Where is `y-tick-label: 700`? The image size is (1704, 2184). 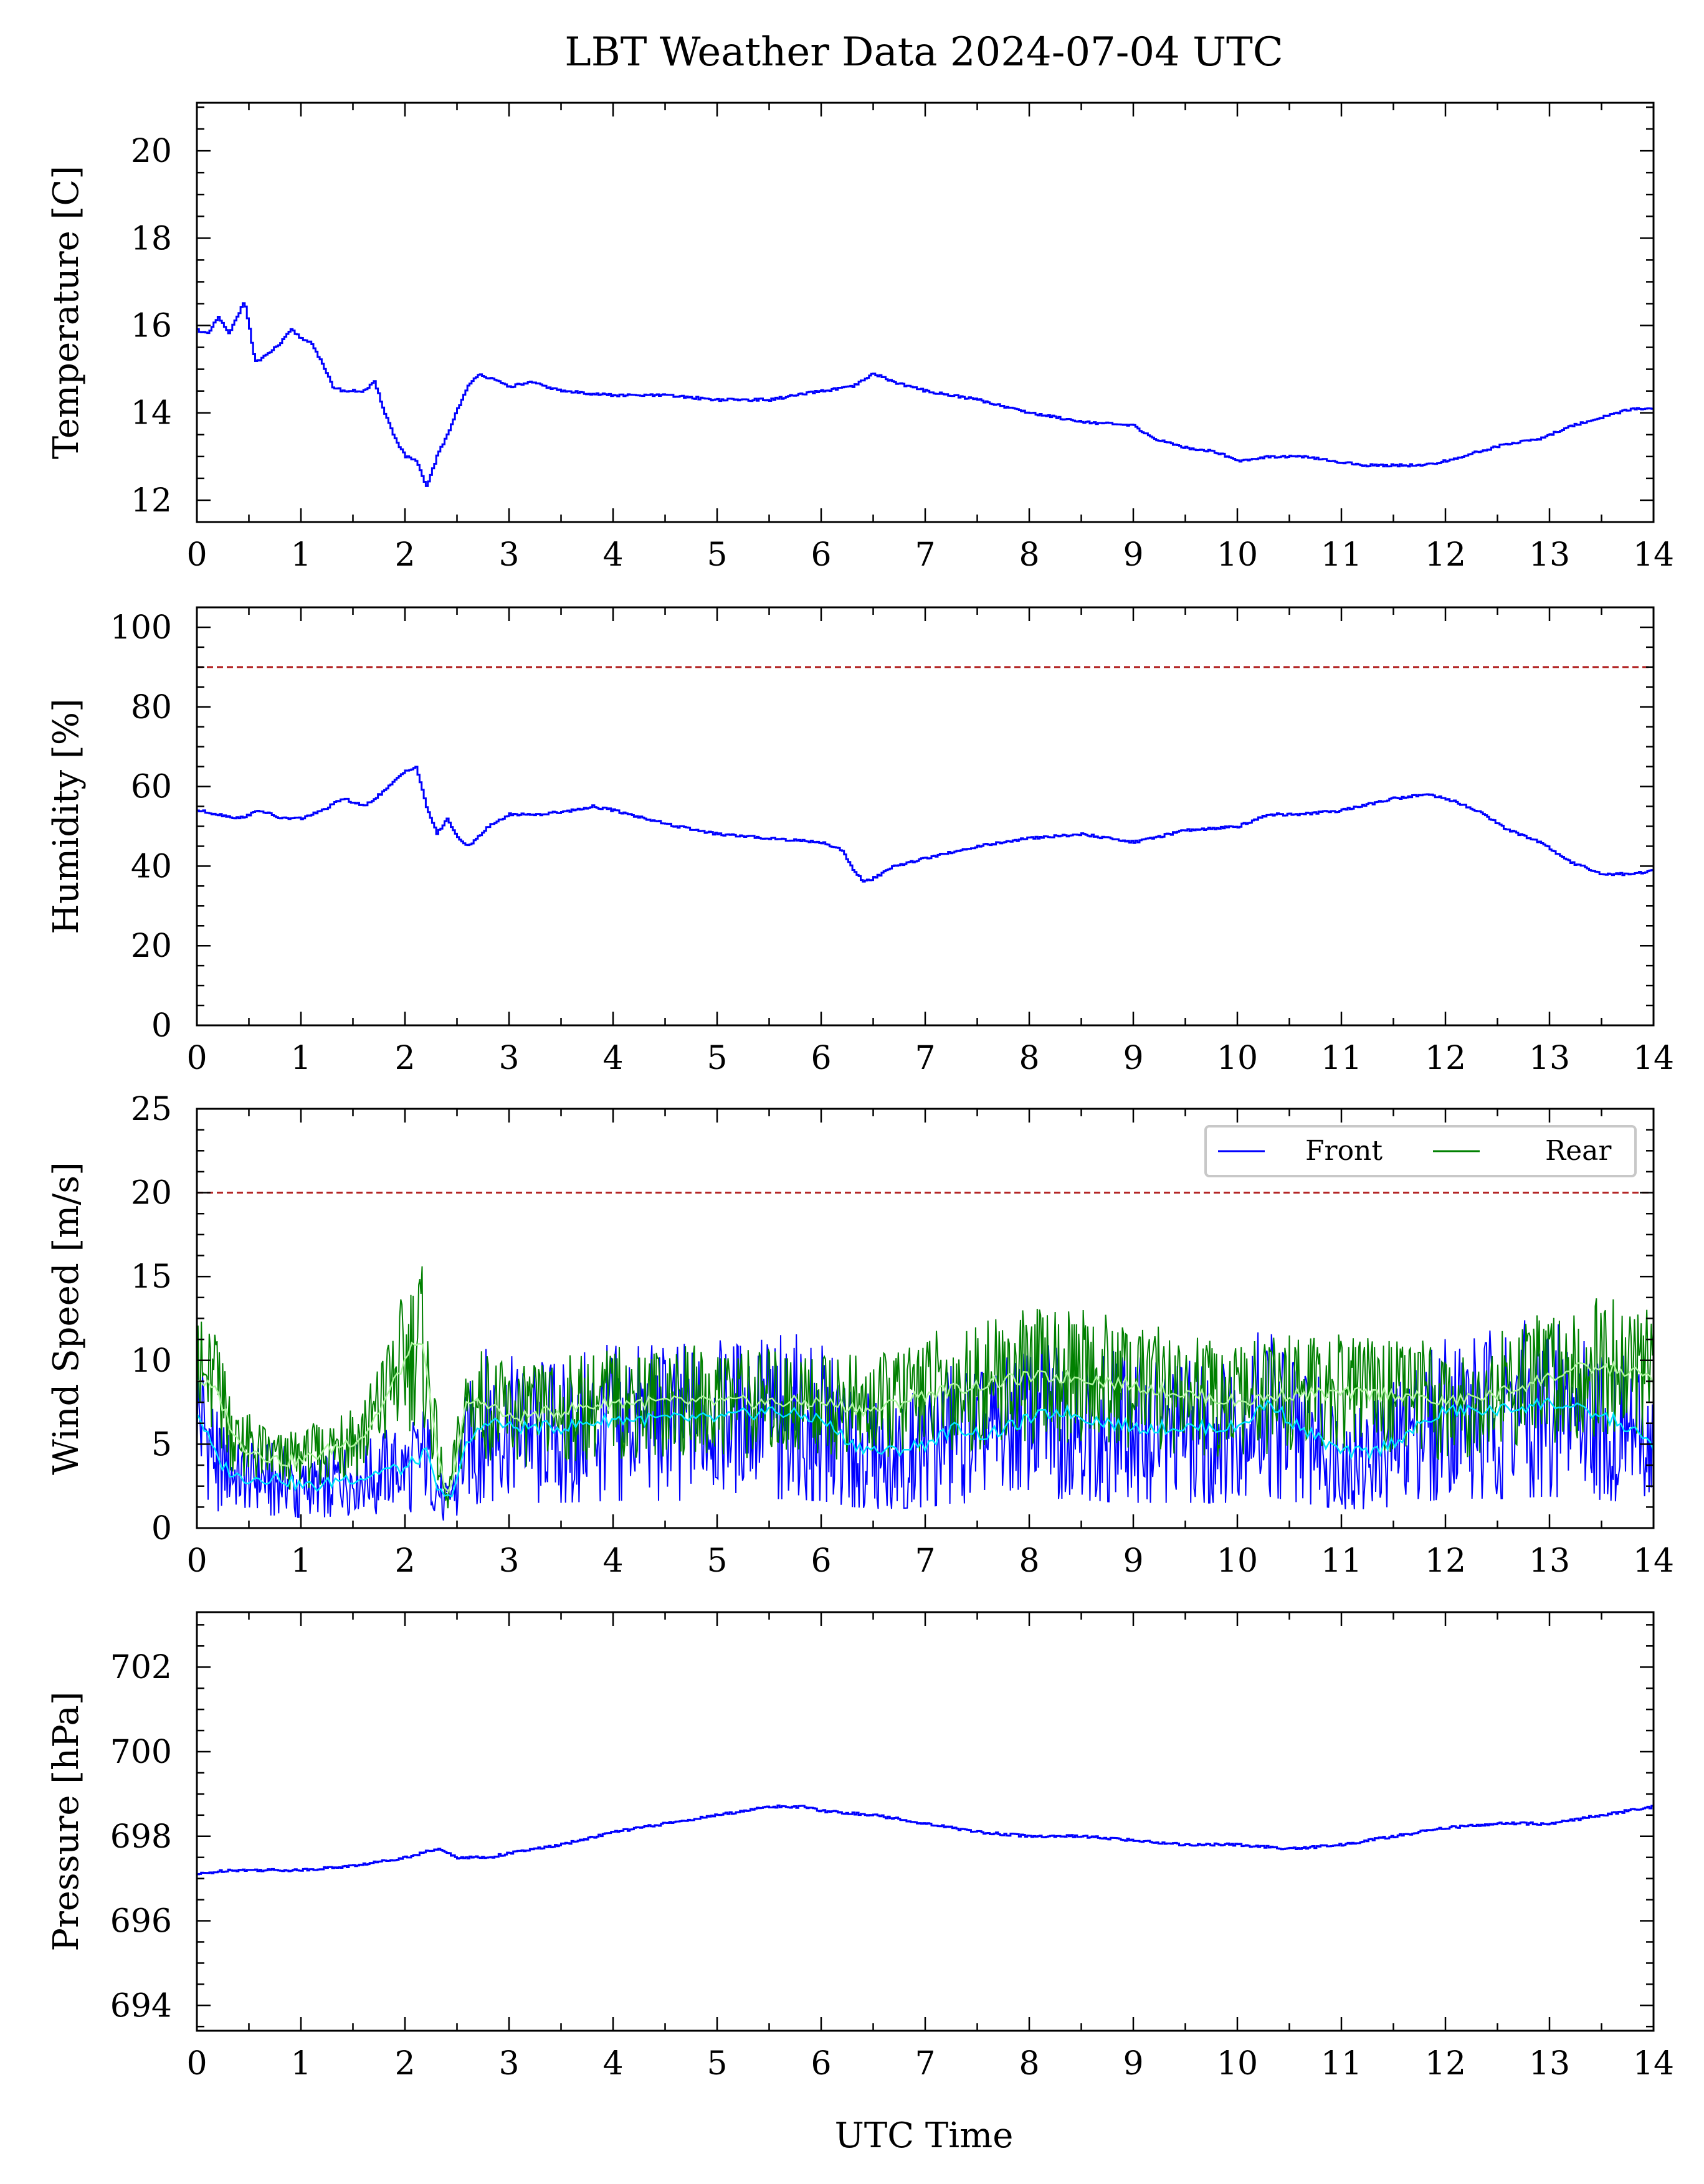 y-tick-label: 700 is located at coordinates (141, 1752).